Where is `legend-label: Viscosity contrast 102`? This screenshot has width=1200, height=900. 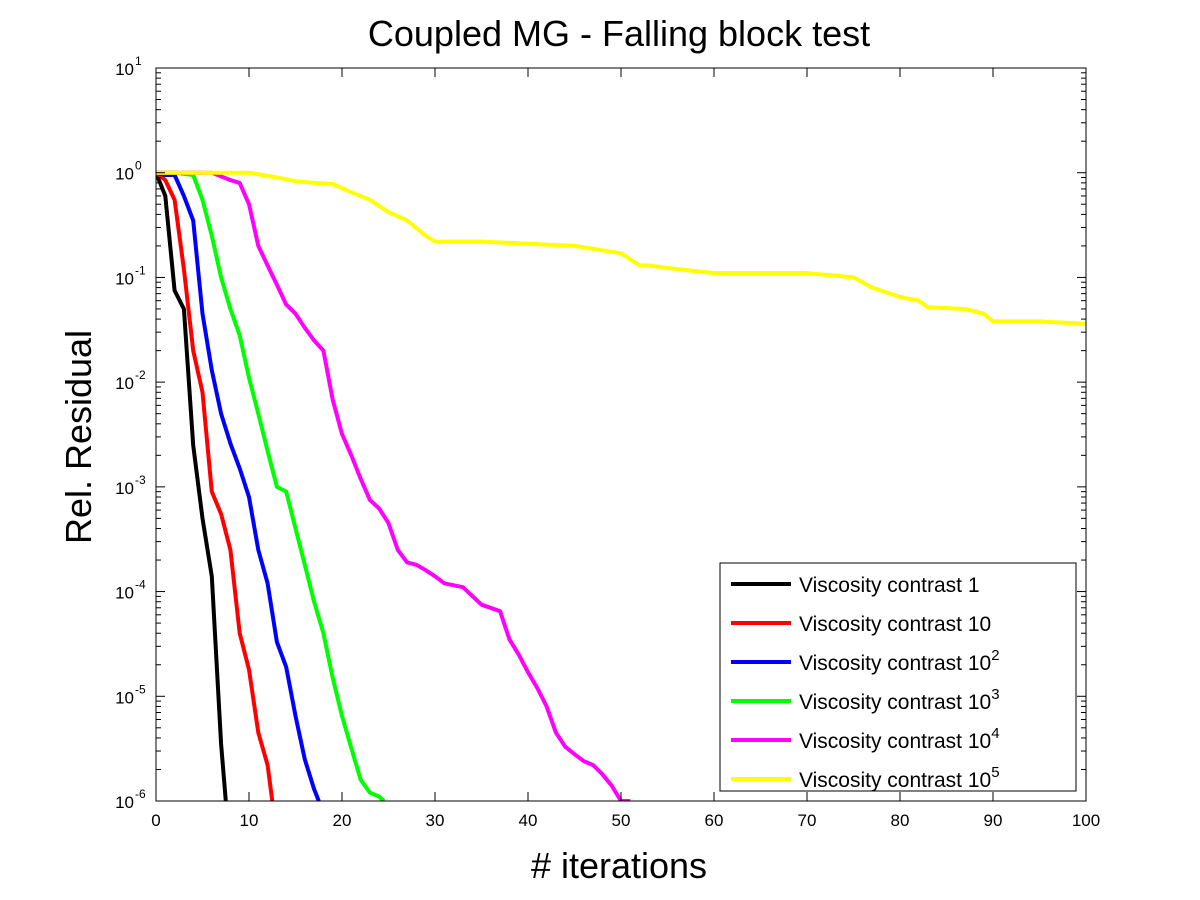
legend-label: Viscosity contrast 102 is located at coordinates (899, 661).